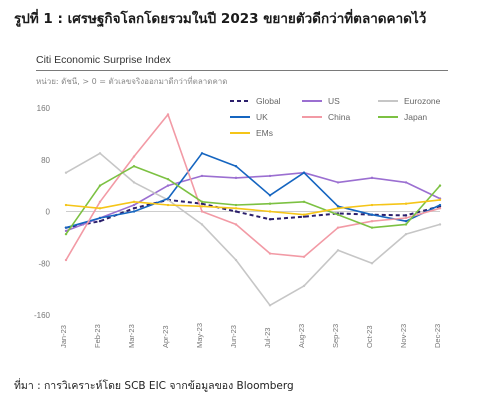  I want to click on legend-item-us: US, so click(321, 101).